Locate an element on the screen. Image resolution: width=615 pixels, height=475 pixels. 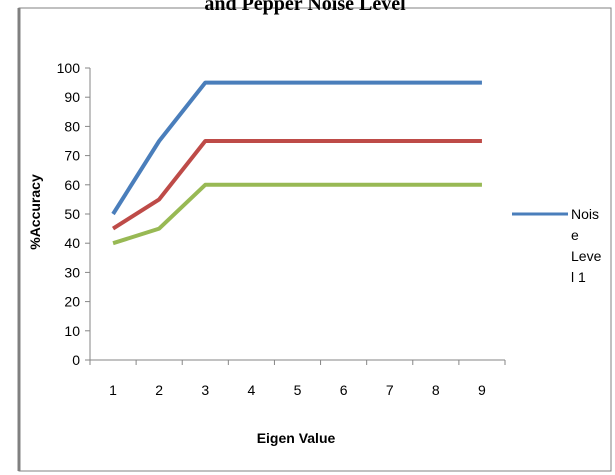
y-tick-label: 90 is located at coordinates (72, 97).